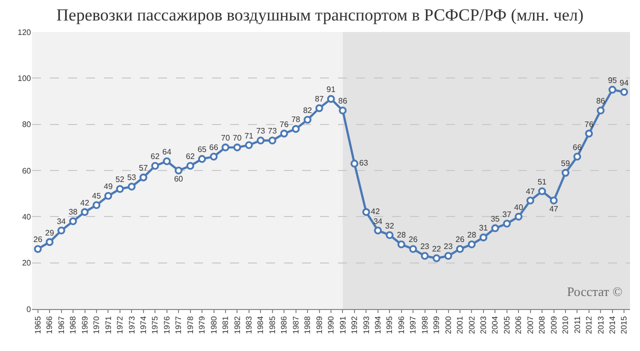  Describe the element at coordinates (155, 325) in the screenshot. I see `x-tick-label: 1975` at that location.